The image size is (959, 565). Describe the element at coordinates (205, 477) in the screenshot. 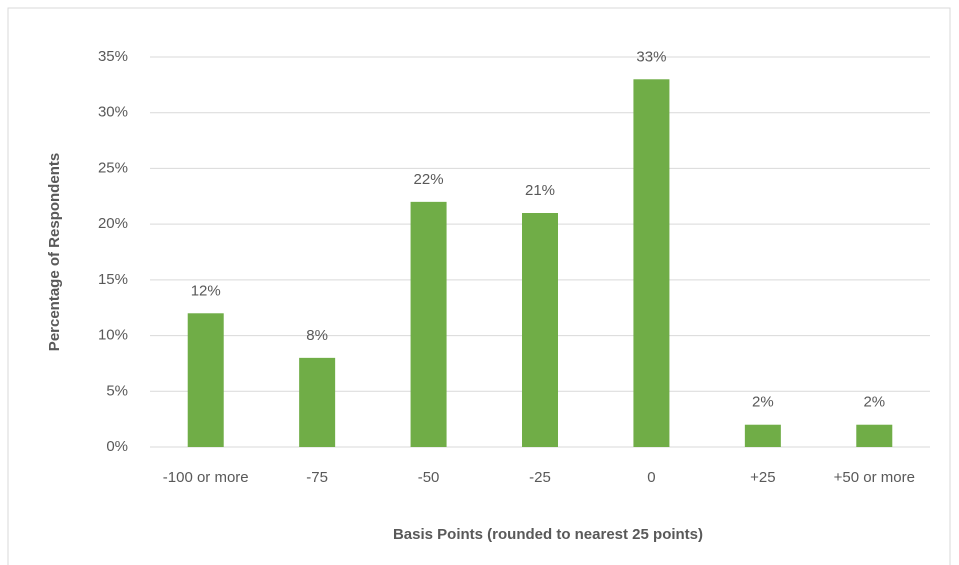

I see `x-tick-label: -100 or more` at that location.